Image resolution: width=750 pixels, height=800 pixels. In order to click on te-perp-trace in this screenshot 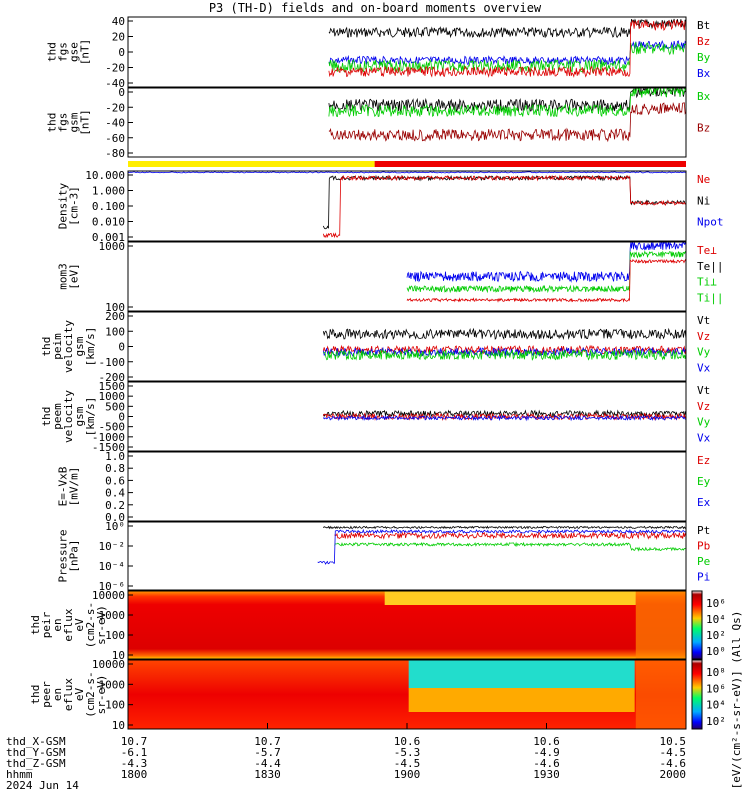, I will do `click(546, 280)`.